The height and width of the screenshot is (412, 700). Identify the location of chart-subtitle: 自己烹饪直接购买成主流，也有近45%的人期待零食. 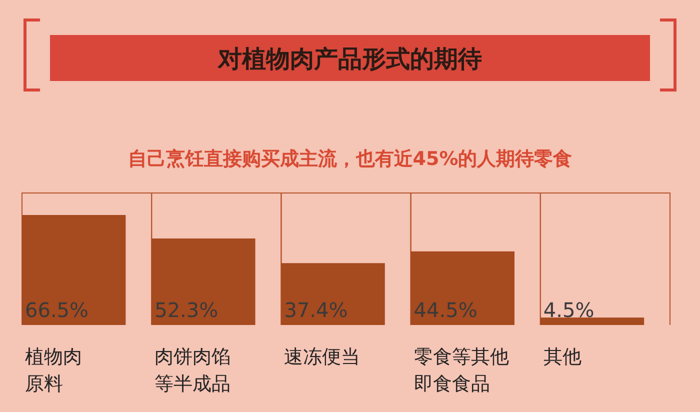
(350, 159).